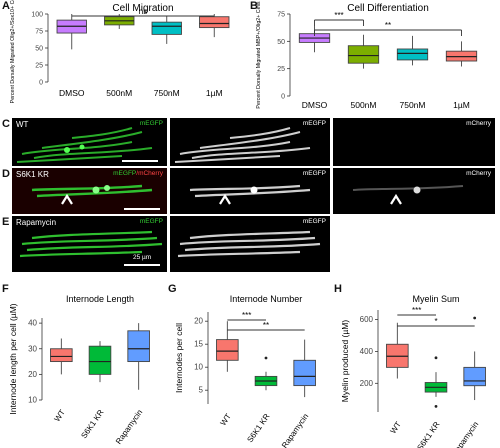  Describe the element at coordinates (37, 15) in the screenshot. I see `chart-a-ytick-label-4: 100` at that location.